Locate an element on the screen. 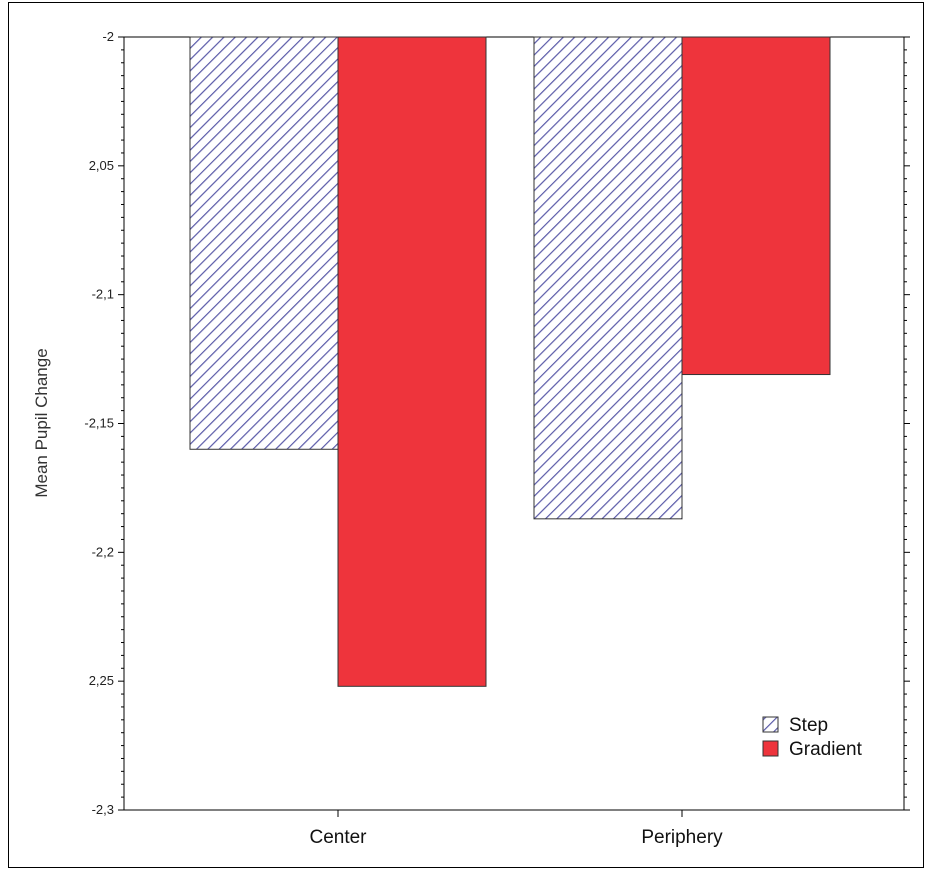 This screenshot has width=926, height=870. bar-gradient-periphery is located at coordinates (756, 206).